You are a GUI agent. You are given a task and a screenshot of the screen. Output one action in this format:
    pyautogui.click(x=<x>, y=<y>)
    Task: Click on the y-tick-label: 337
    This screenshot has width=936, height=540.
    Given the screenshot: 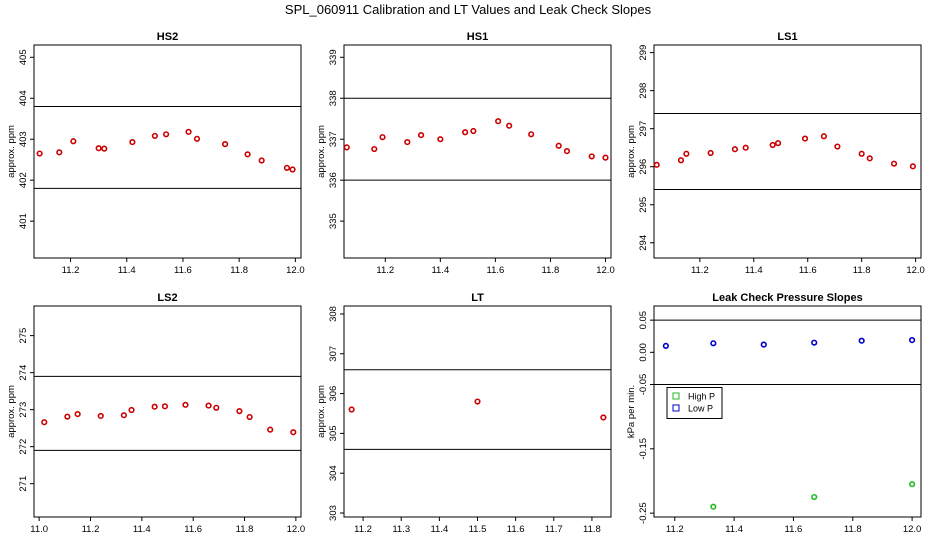 What is the action you would take?
    pyautogui.click(x=333, y=139)
    